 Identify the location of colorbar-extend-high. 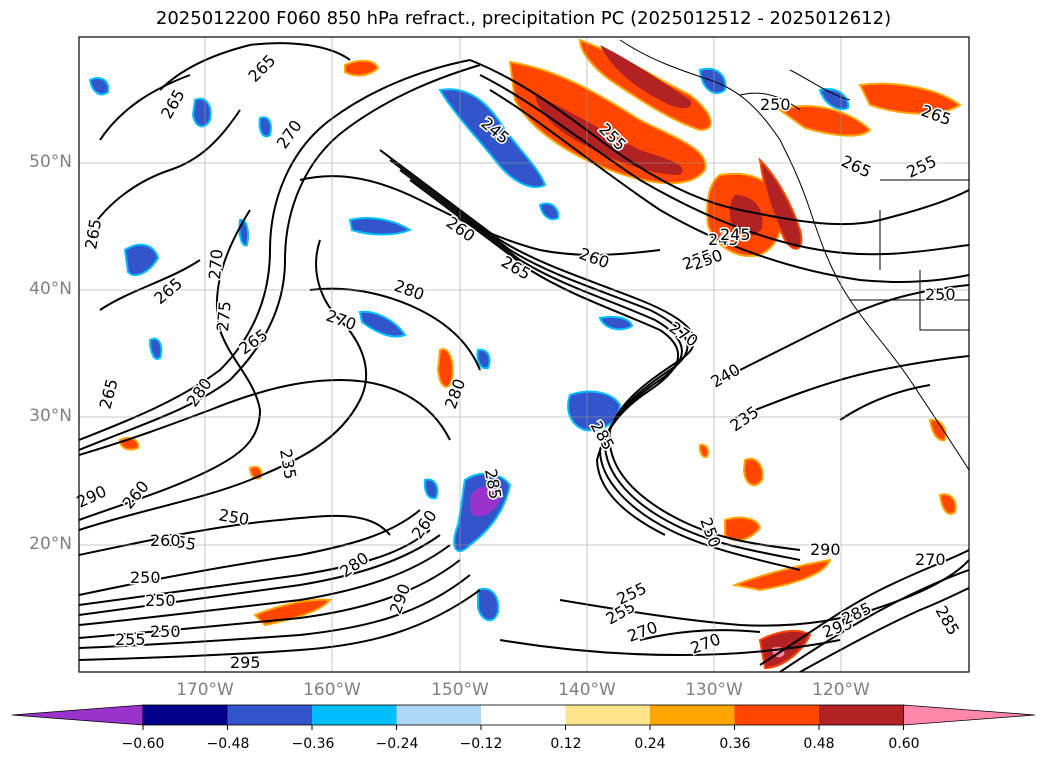
(969, 715).